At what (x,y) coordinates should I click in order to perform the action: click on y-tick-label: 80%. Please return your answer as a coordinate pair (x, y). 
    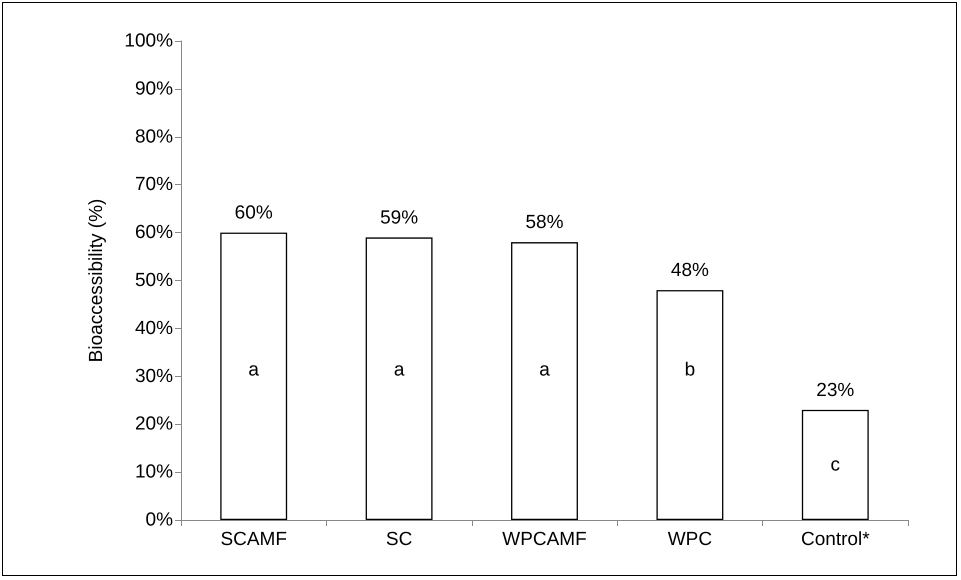
    Looking at the image, I should click on (154, 137).